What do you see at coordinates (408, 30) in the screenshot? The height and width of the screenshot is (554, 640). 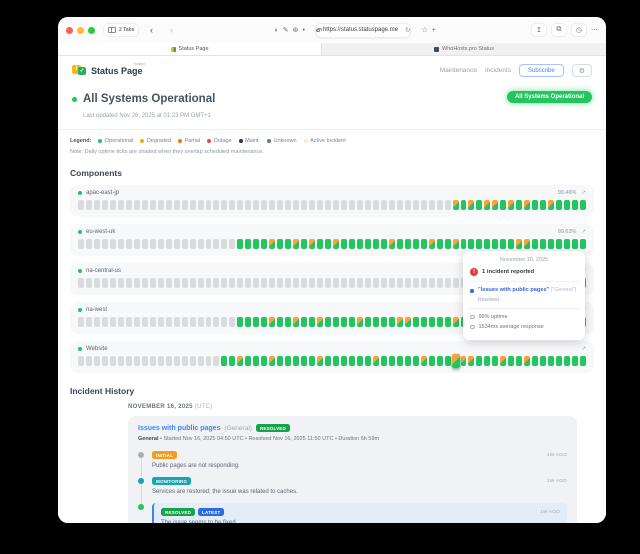 I see `reload-icon: ↻` at bounding box center [408, 30].